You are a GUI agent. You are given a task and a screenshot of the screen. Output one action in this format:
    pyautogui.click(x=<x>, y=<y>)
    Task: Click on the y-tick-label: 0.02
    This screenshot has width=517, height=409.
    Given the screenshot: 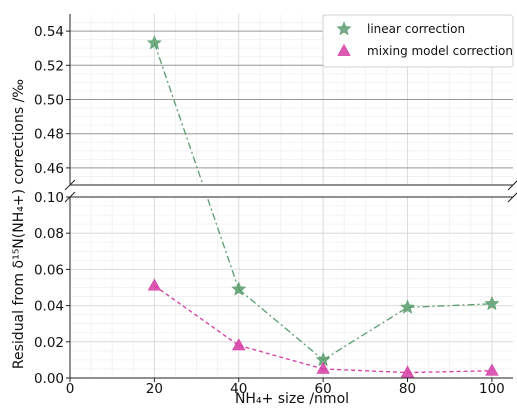 What is the action you would take?
    pyautogui.click(x=49, y=343)
    